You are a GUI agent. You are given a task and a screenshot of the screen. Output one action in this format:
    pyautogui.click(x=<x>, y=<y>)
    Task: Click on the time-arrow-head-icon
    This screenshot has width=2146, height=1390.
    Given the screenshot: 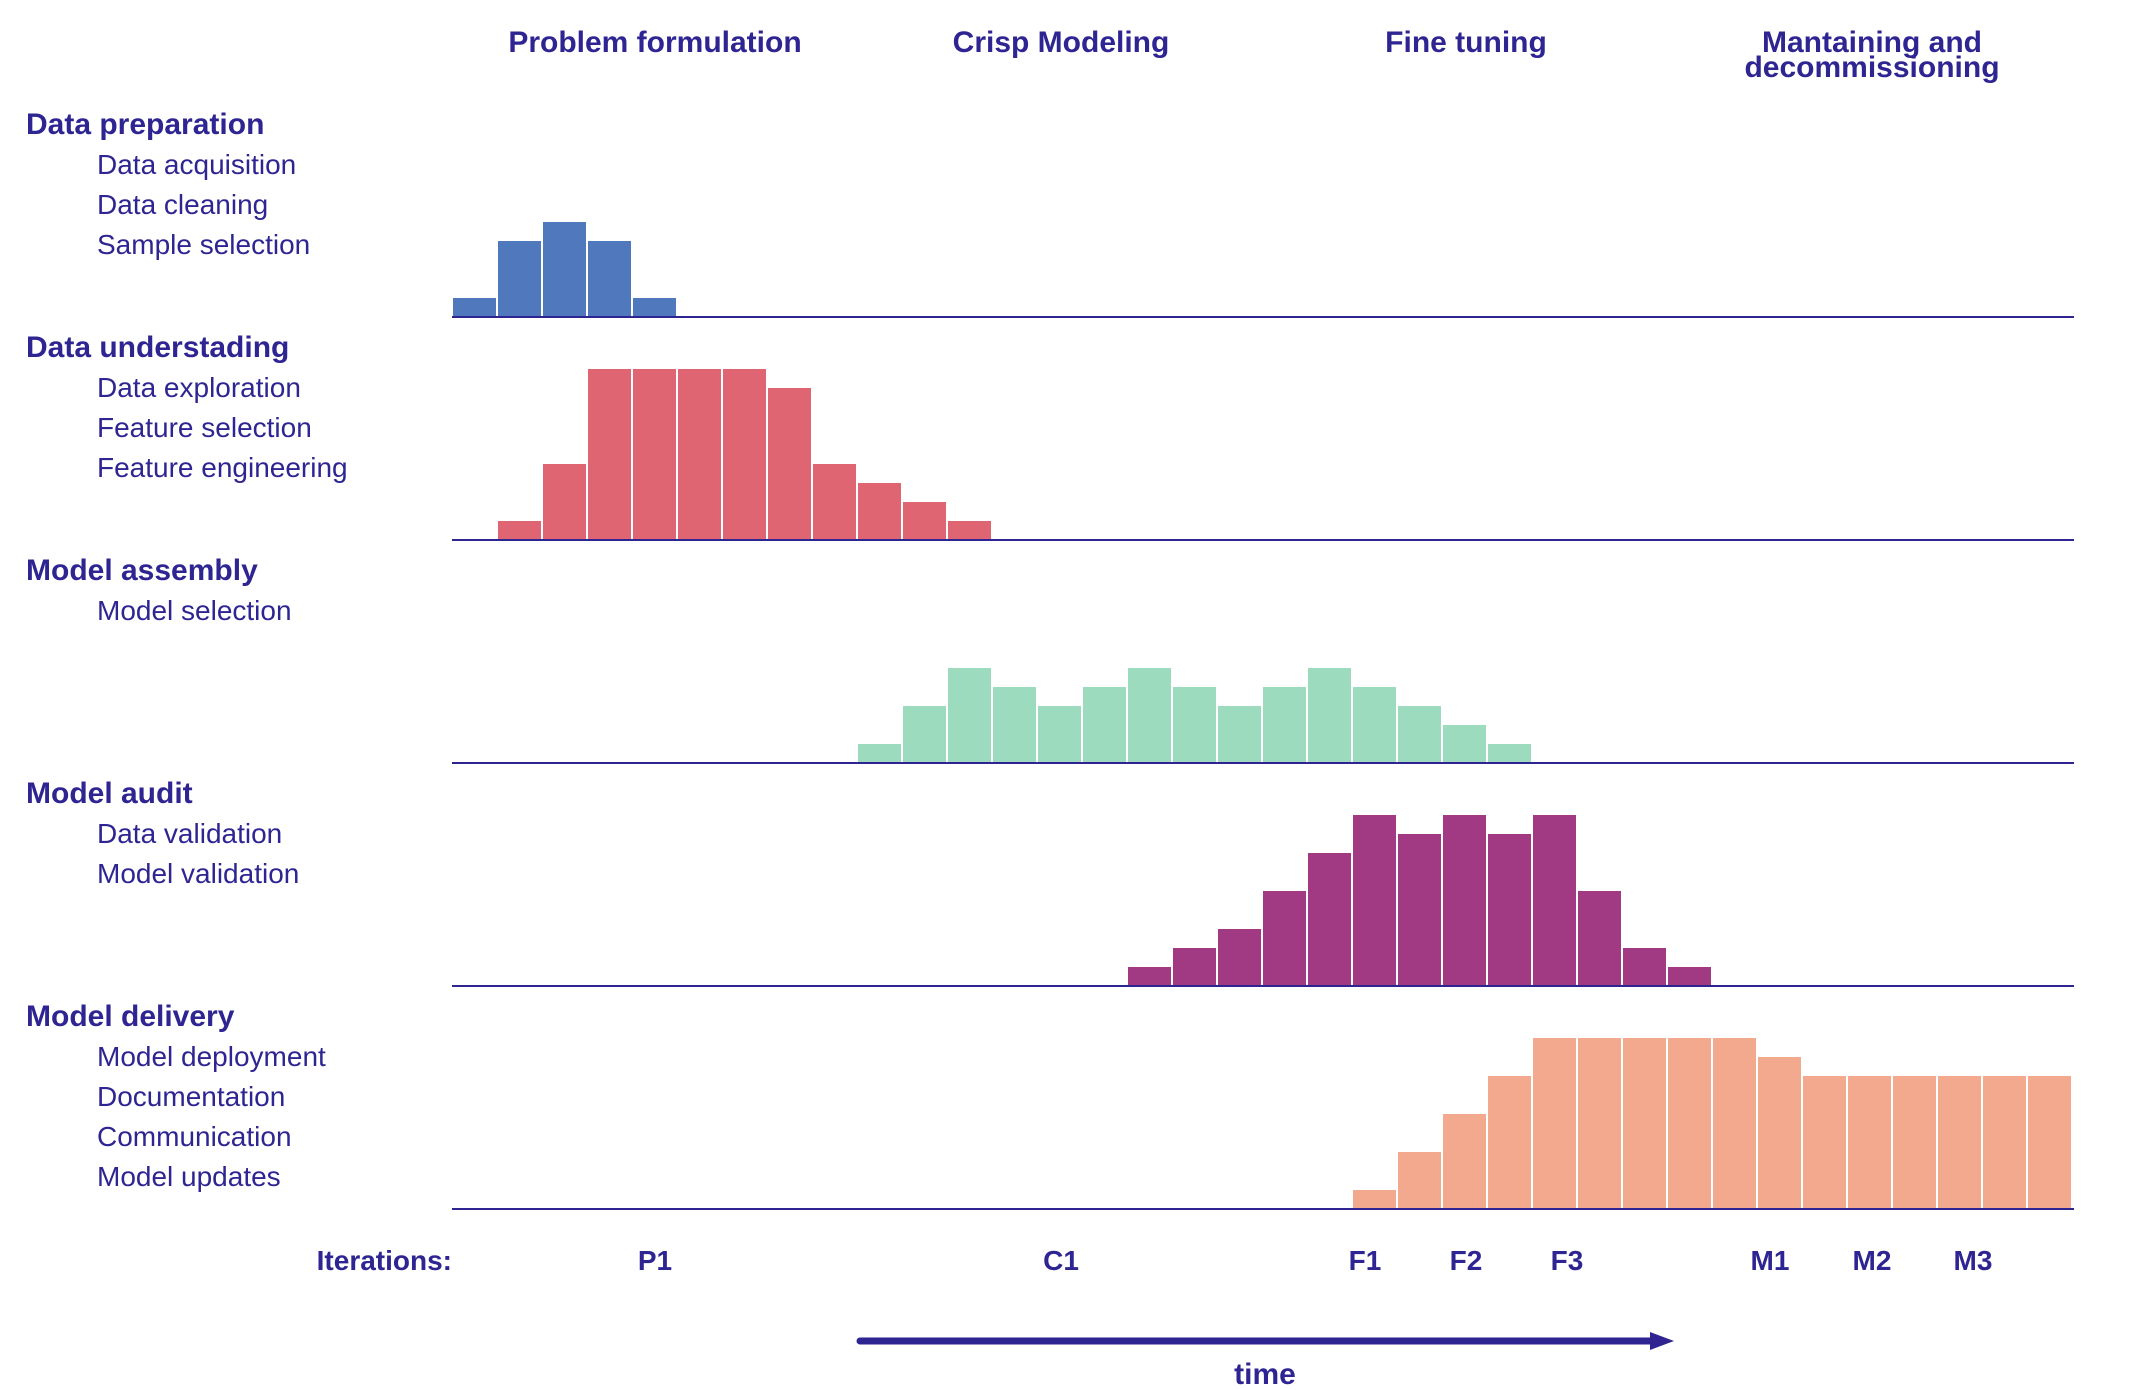 What is the action you would take?
    pyautogui.click(x=1662, y=1341)
    